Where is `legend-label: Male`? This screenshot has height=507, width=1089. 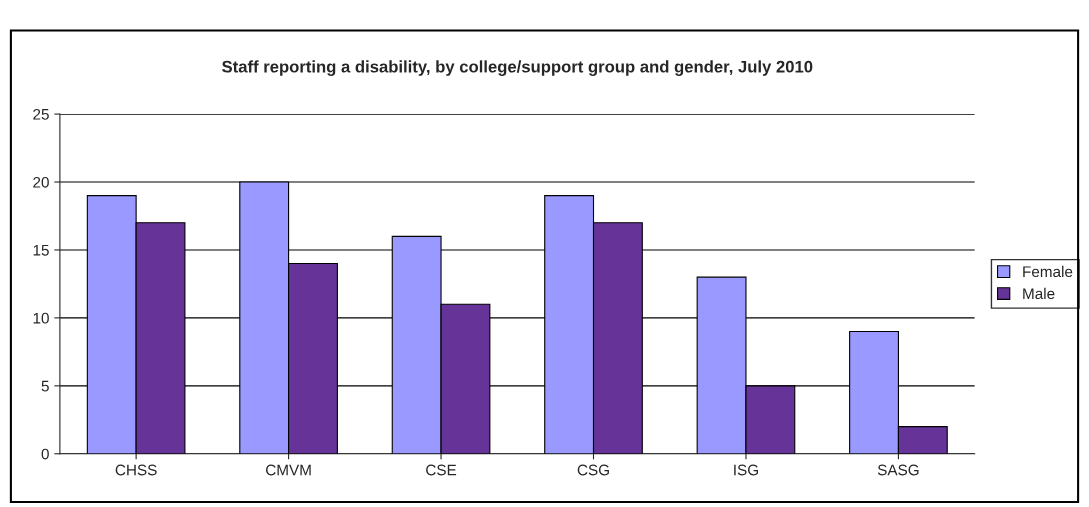
legend-label: Male is located at coordinates (1039, 293).